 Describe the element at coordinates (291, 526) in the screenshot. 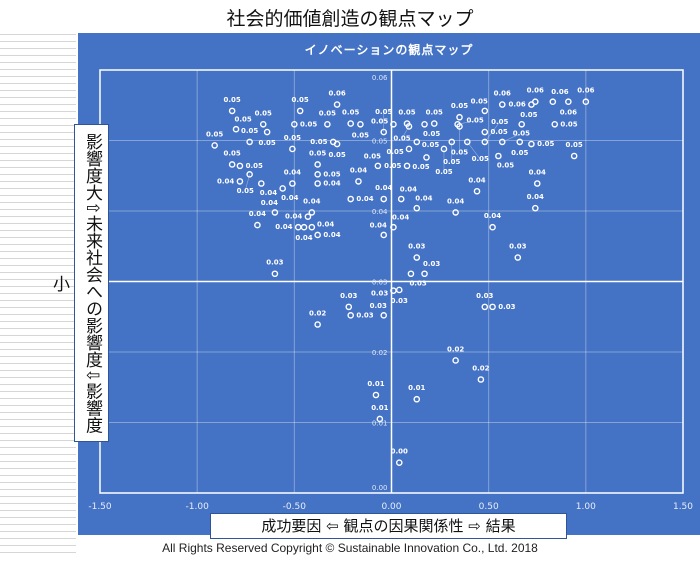

I see `x-label-left: 成功要因` at that location.